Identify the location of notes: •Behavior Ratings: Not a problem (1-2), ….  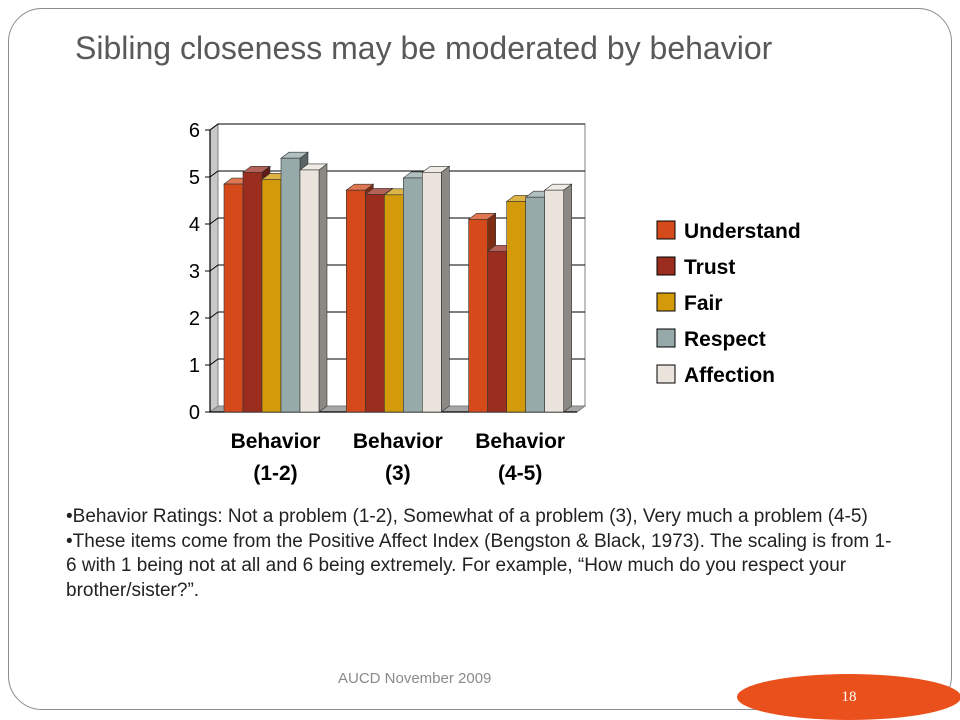
(481, 554).